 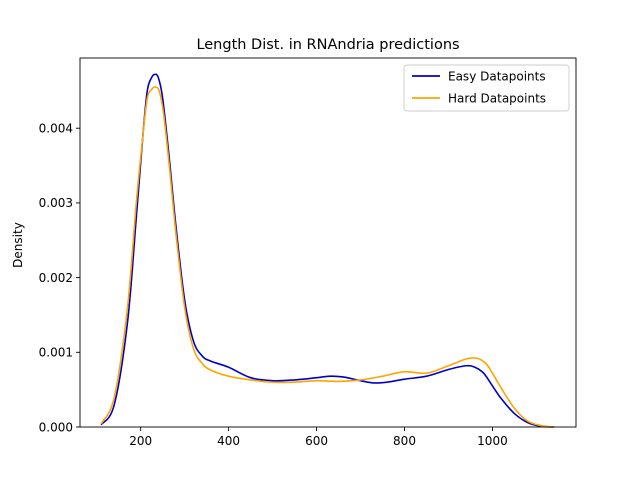 What do you see at coordinates (228, 441) in the screenshot?
I see `x-tick-label: 400` at bounding box center [228, 441].